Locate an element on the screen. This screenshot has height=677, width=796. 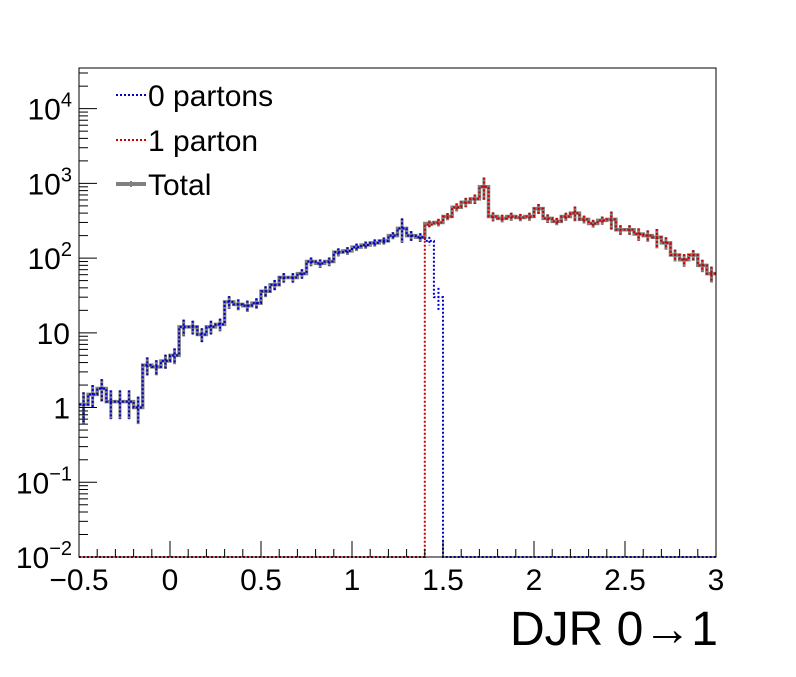
y-tick-label: 10⁻¹ is located at coordinates (44, 481).